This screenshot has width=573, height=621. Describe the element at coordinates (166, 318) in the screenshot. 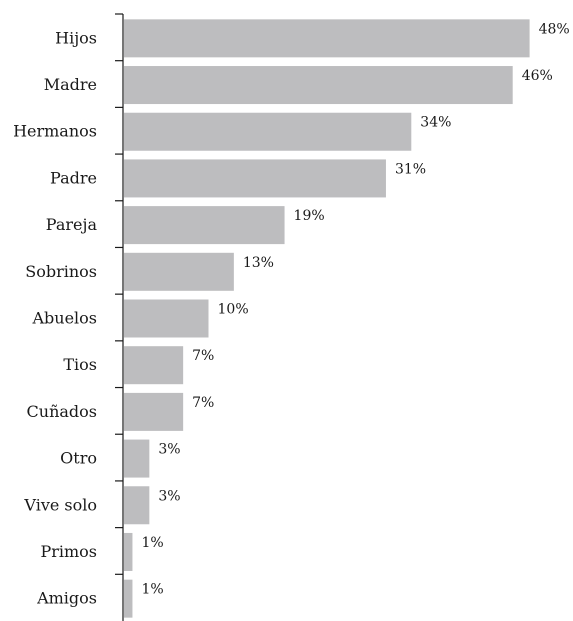

I see `bar-abuelos` at that location.